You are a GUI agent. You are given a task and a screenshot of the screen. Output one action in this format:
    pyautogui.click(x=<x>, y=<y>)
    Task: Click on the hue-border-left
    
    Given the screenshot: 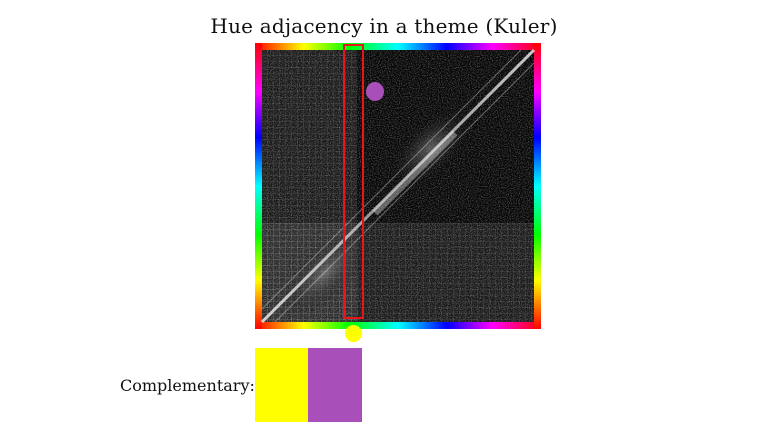 What is the action you would take?
    pyautogui.click(x=258, y=186)
    